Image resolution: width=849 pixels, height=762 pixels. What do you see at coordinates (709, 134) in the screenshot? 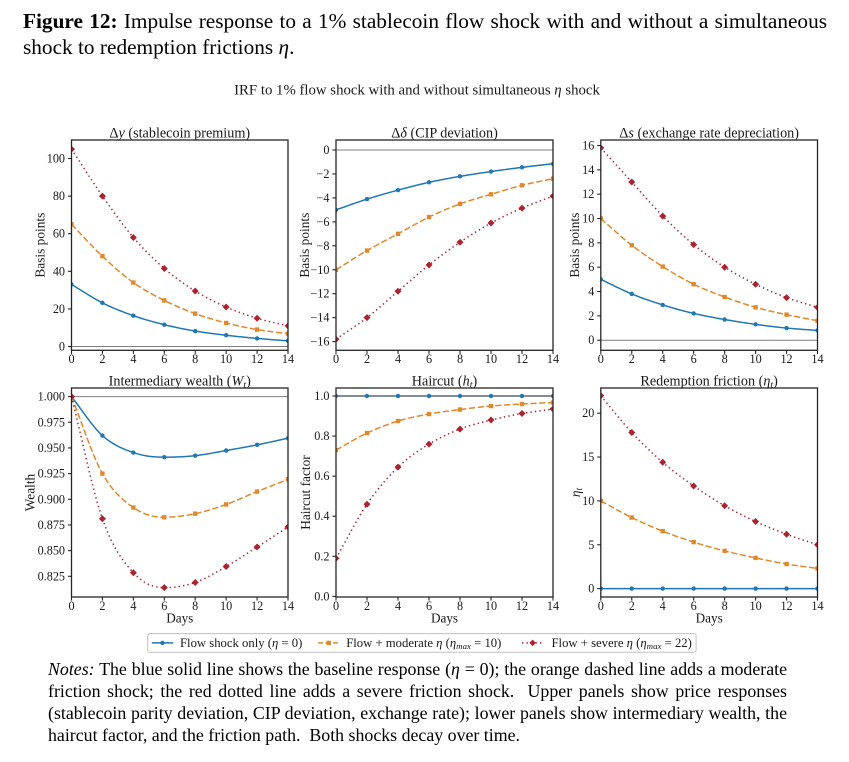
I see `svg-text:Δs (exchange rate depreciation: Δs (exchange rate depreciation)` at bounding box center [709, 134].